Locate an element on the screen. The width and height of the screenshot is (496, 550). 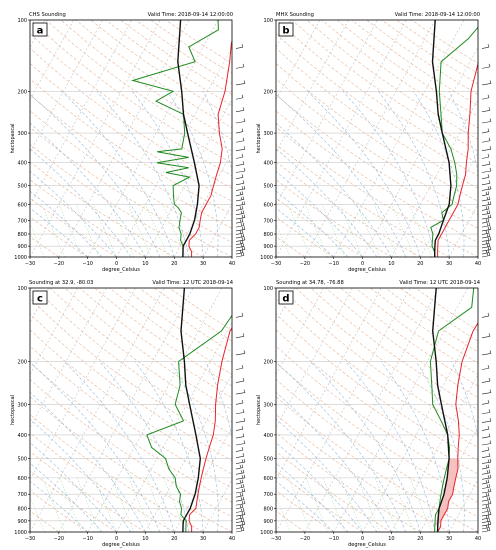
y-axis-label: hectopascal is located at coordinates (13, 410).